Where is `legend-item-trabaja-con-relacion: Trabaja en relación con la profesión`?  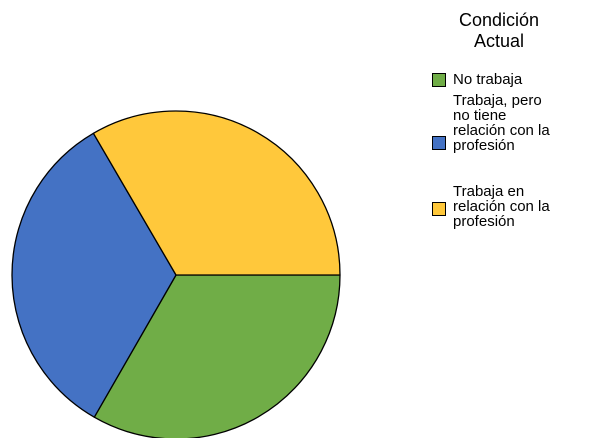
legend-item-trabaja-con-relacion: Trabaja en relación con la profesión is located at coordinates (511, 209).